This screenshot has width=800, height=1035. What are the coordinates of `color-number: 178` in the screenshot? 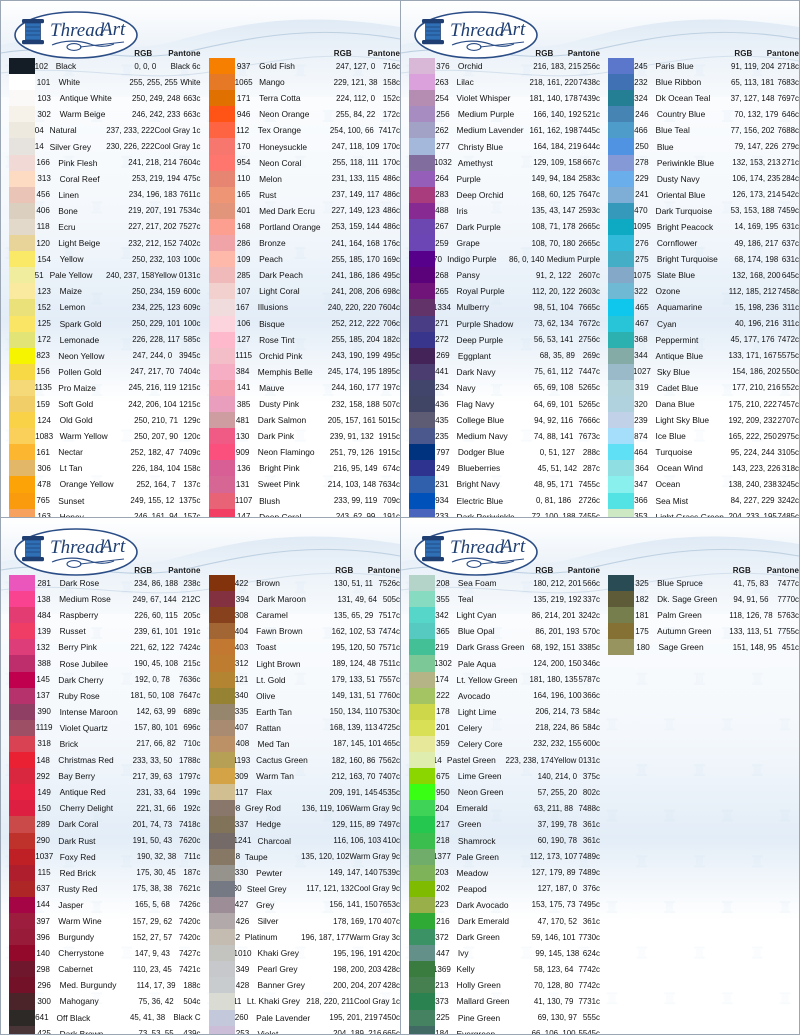 It's located at (443, 712).